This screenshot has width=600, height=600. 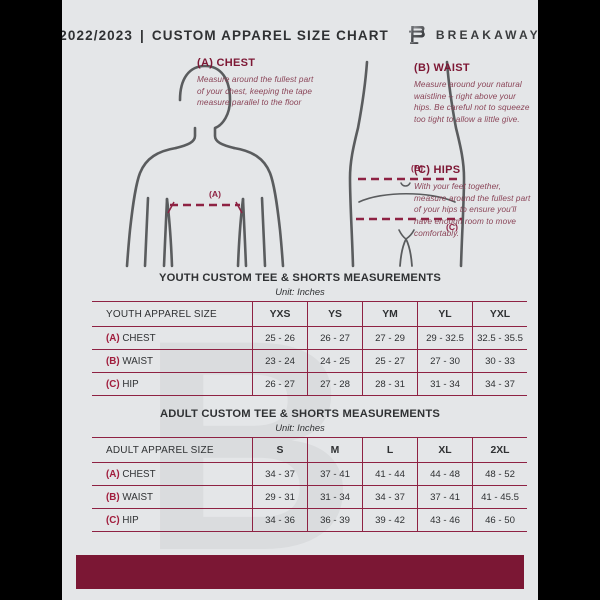 I want to click on youth-row-word-2: HIP, so click(x=130, y=384).